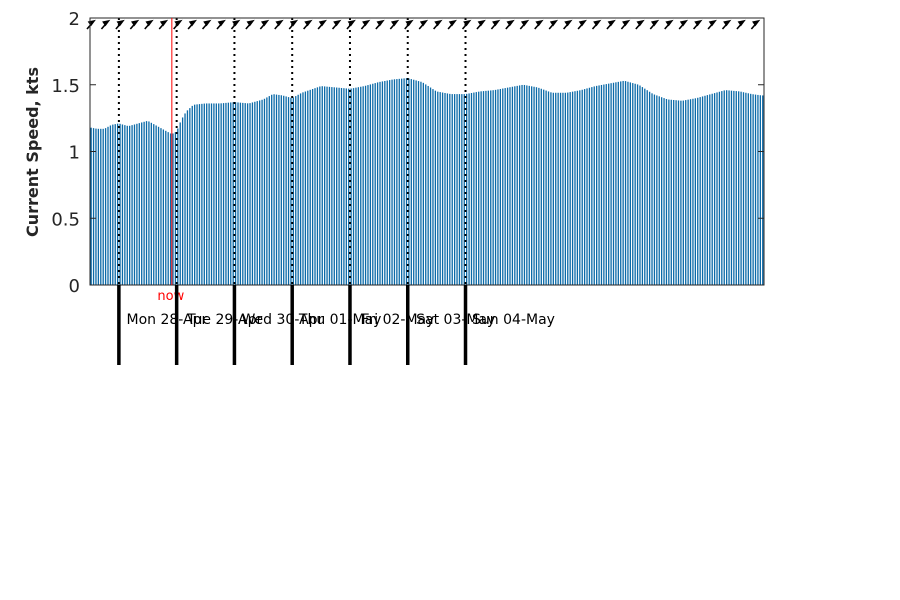 The width and height of the screenshot is (900, 600). I want to click on day-label: Sun 04-May, so click(513, 320).